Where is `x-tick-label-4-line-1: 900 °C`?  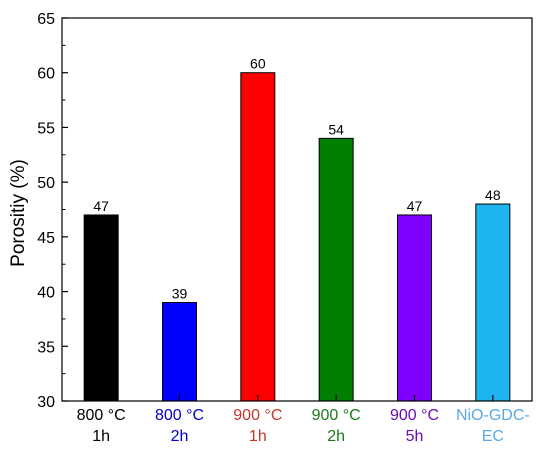 x-tick-label-4-line-1: 900 °C is located at coordinates (336, 415).